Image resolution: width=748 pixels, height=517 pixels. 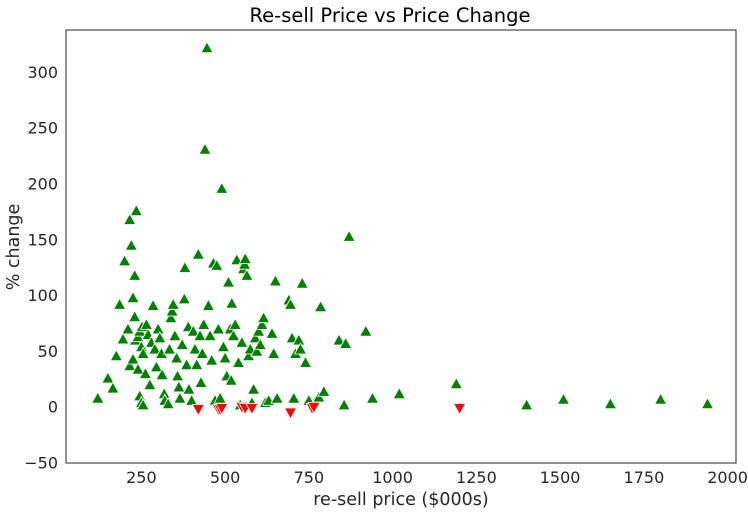 What do you see at coordinates (392, 477) in the screenshot?
I see `x-tick-label-3: 1000` at bounding box center [392, 477].